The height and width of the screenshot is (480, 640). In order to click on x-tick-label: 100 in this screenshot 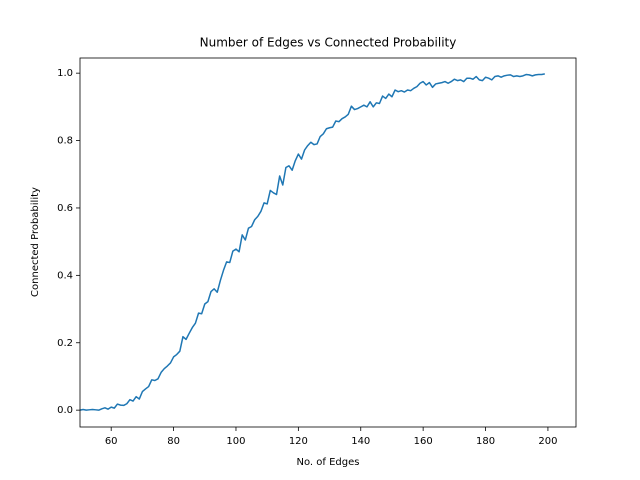, I will do `click(235, 441)`.